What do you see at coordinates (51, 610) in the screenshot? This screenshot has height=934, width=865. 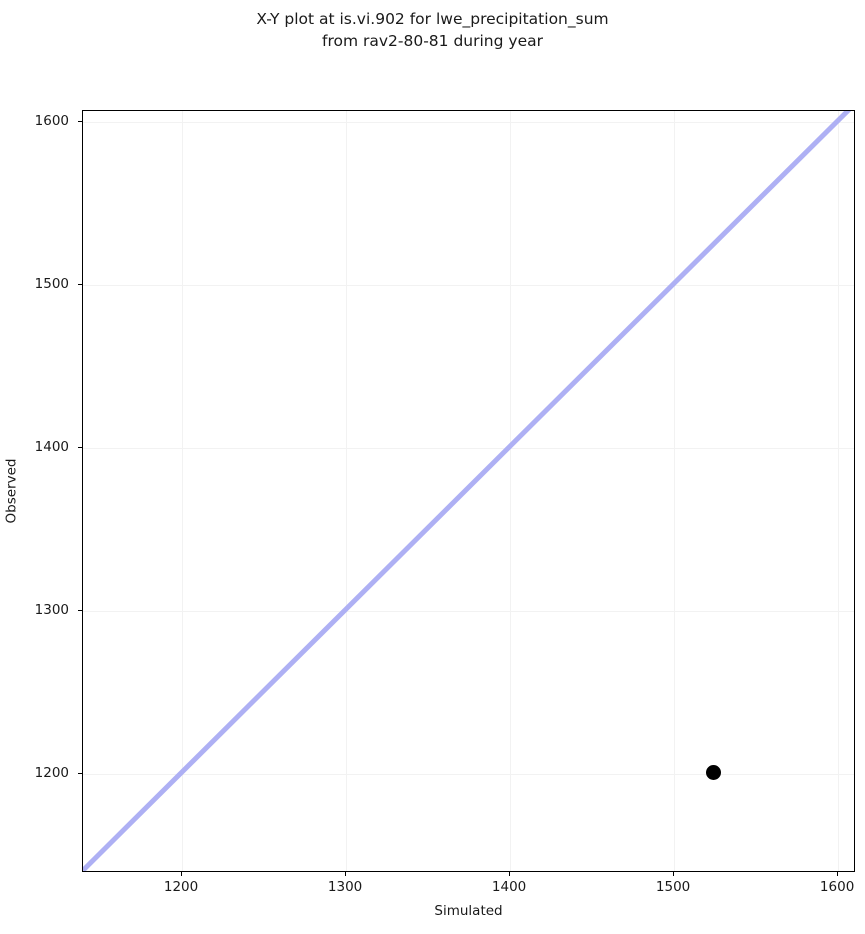 I see `y-axis-tick-label: 1300` at bounding box center [51, 610].